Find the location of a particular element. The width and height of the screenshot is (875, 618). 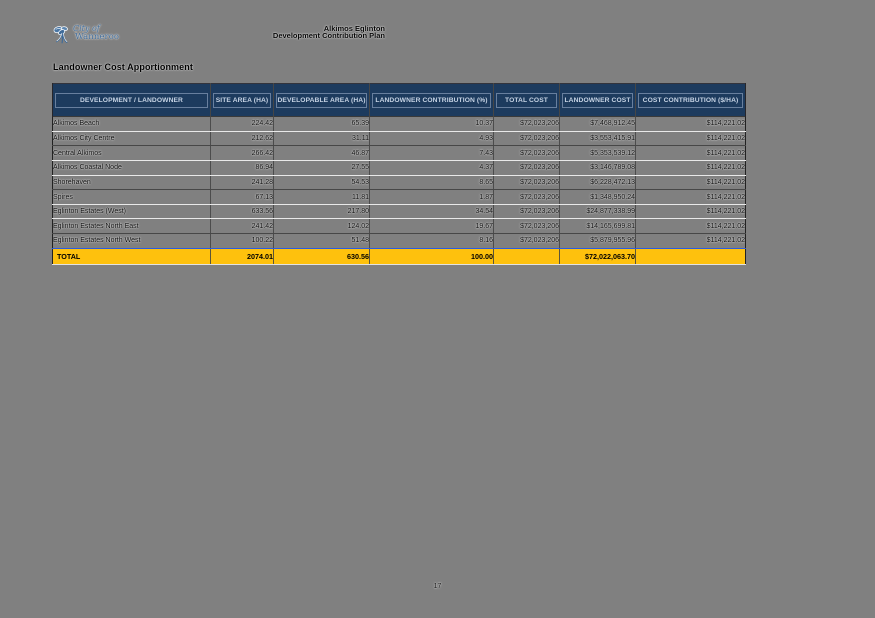

column-header-developable-area: DEVELOPABLE AREA (HA) is located at coordinates (321, 100).